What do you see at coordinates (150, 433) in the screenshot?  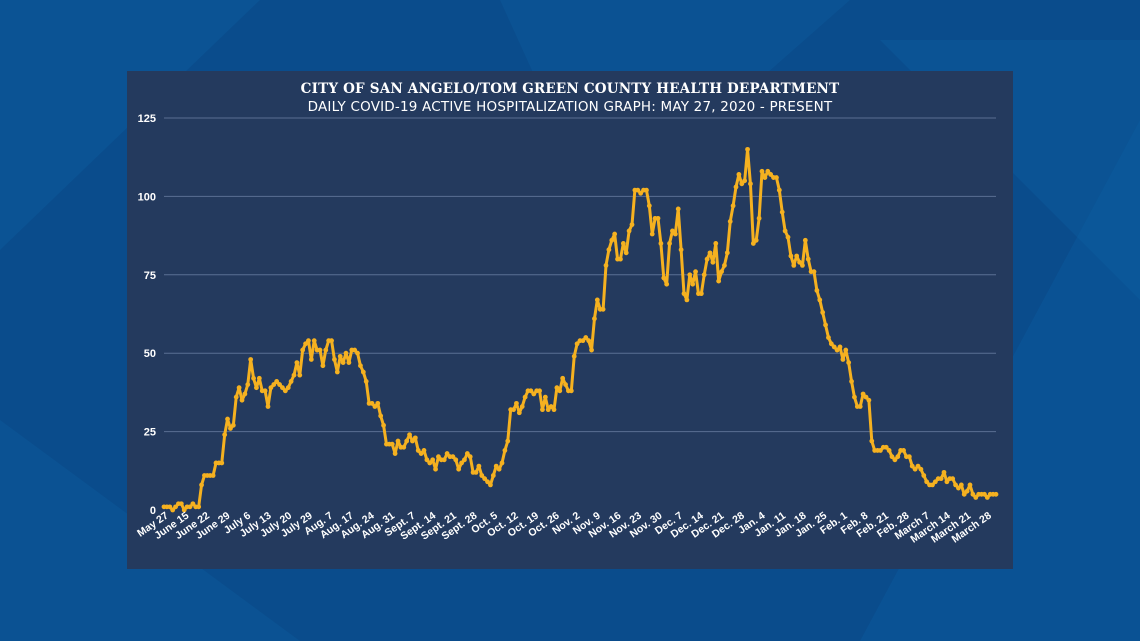 I see `y-tick-label: 25` at bounding box center [150, 433].